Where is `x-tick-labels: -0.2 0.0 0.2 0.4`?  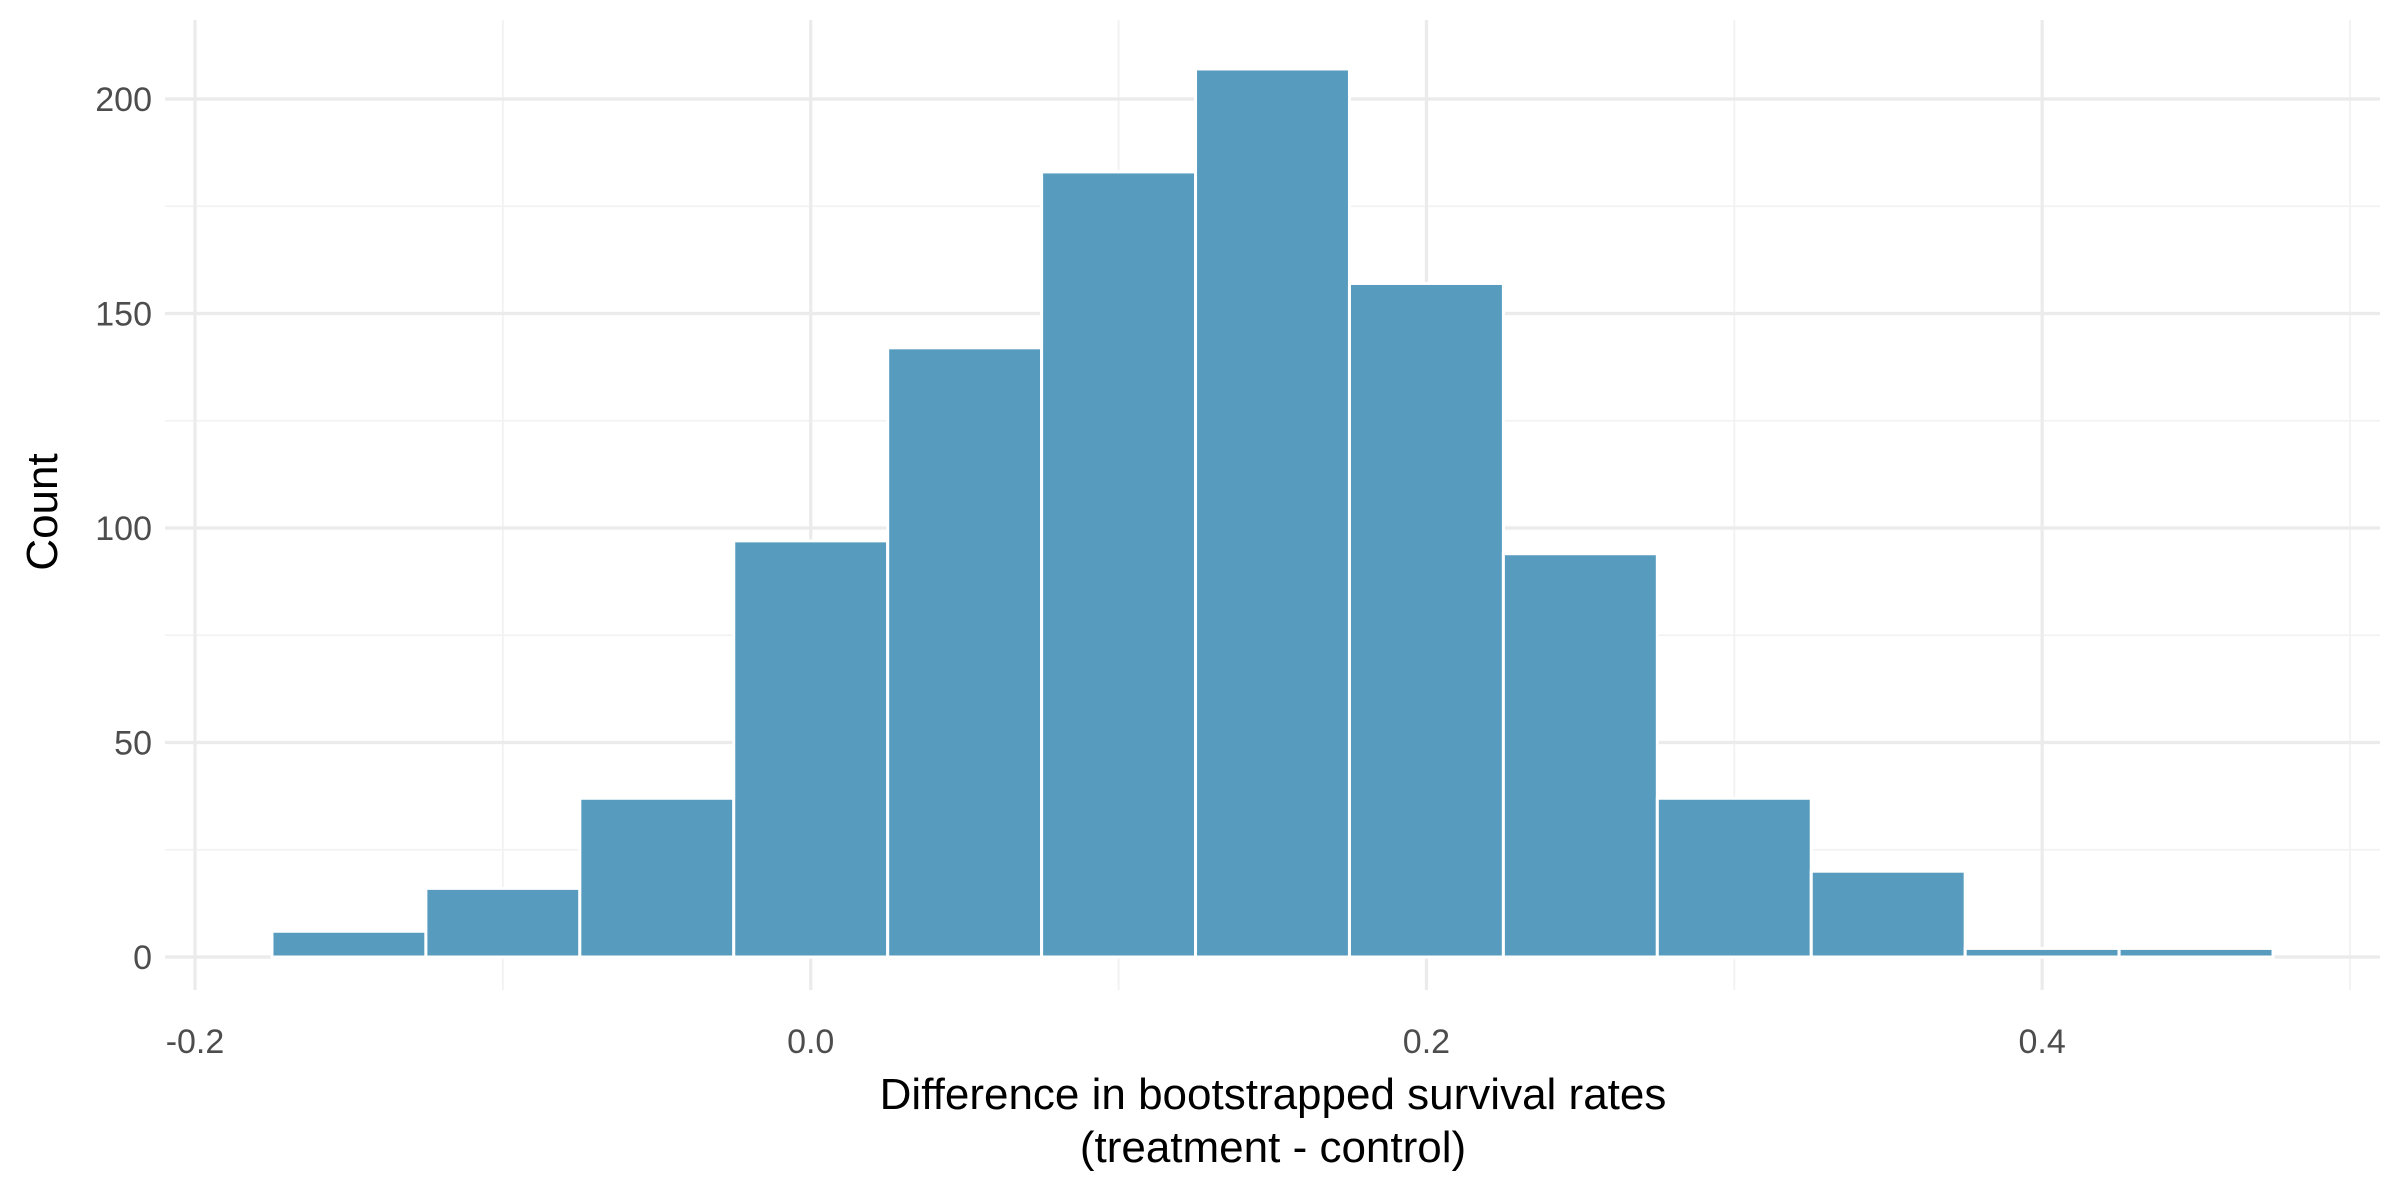
x-tick-labels: -0.2 0.0 0.2 0.4 is located at coordinates (1116, 1042).